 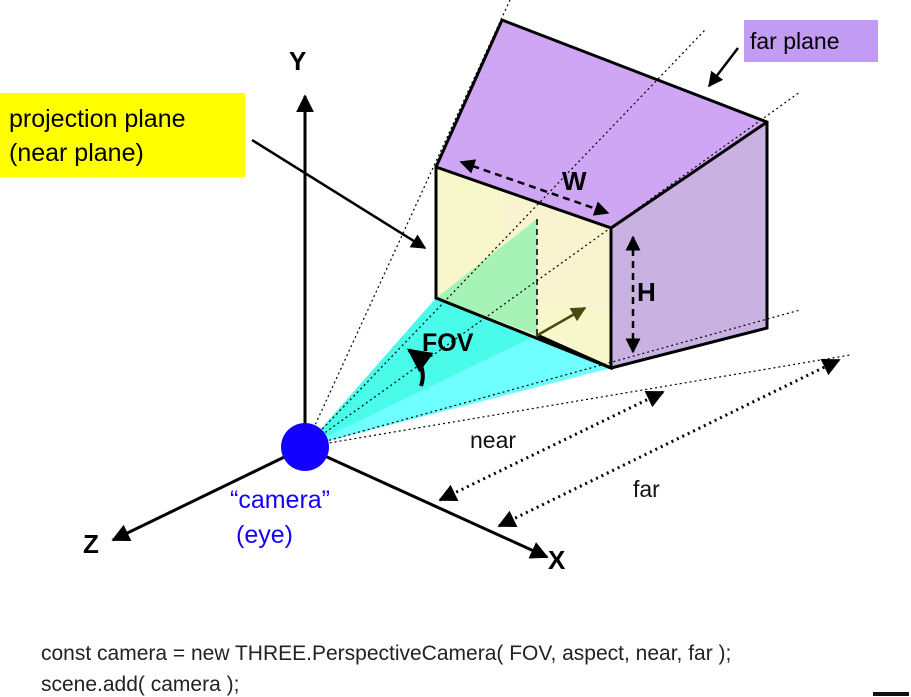 What do you see at coordinates (76, 153) in the screenshot?
I see `near-plane-label: (near plane)` at bounding box center [76, 153].